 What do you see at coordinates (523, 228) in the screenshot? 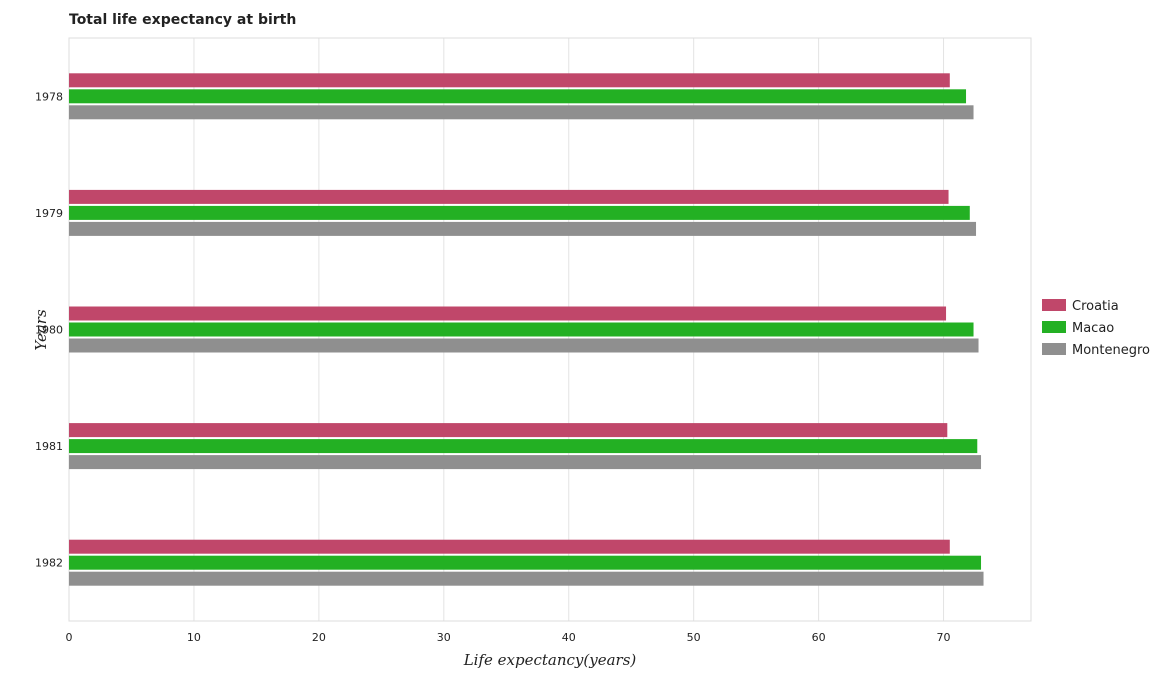
I see `bar-montenegro-1979` at bounding box center [523, 228].